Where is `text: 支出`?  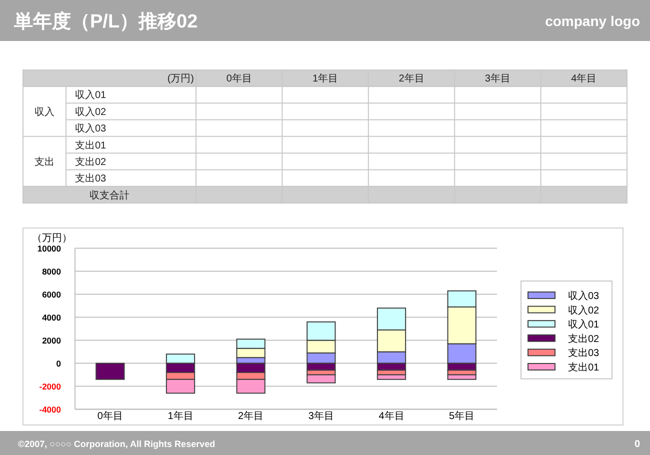
text: 支出 is located at coordinates (44, 162).